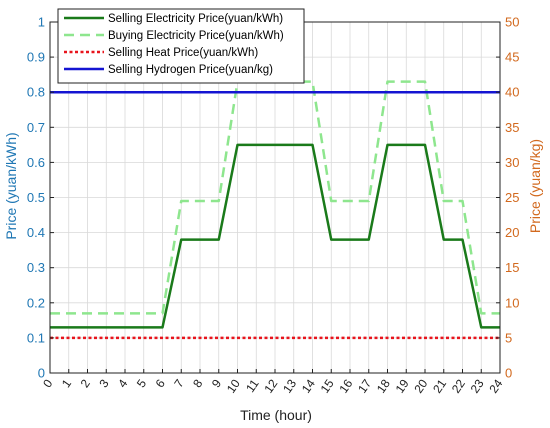 This screenshot has height=428, width=550. What do you see at coordinates (41, 22) in the screenshot?
I see `left-tick-label: 1` at bounding box center [41, 22].